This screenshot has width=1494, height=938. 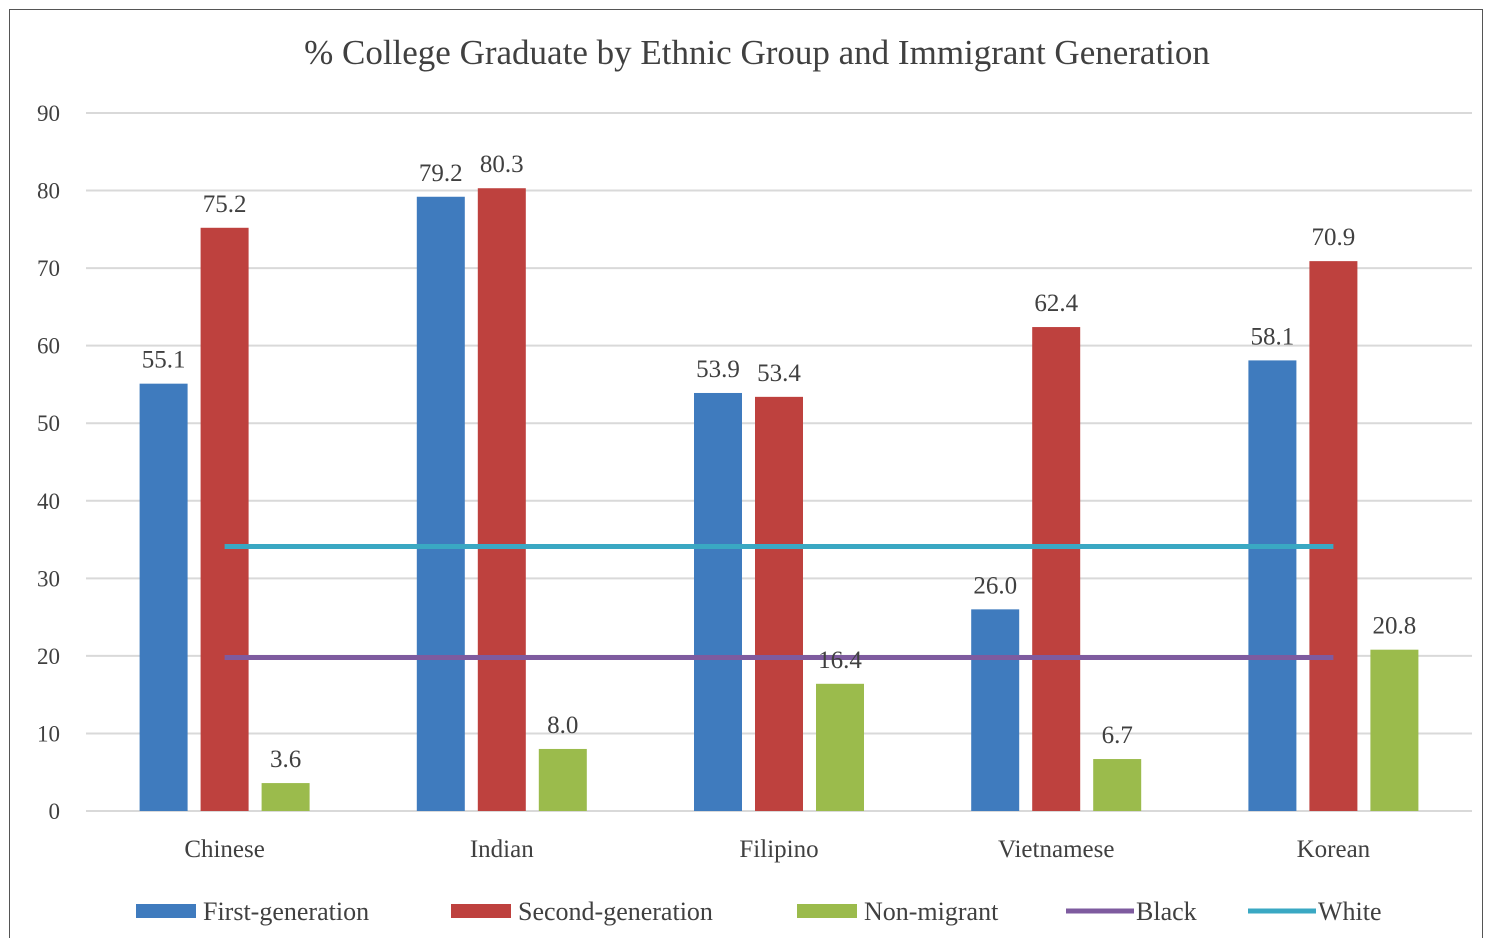 I want to click on y-tick-label-30: 30, so click(x=48, y=578).